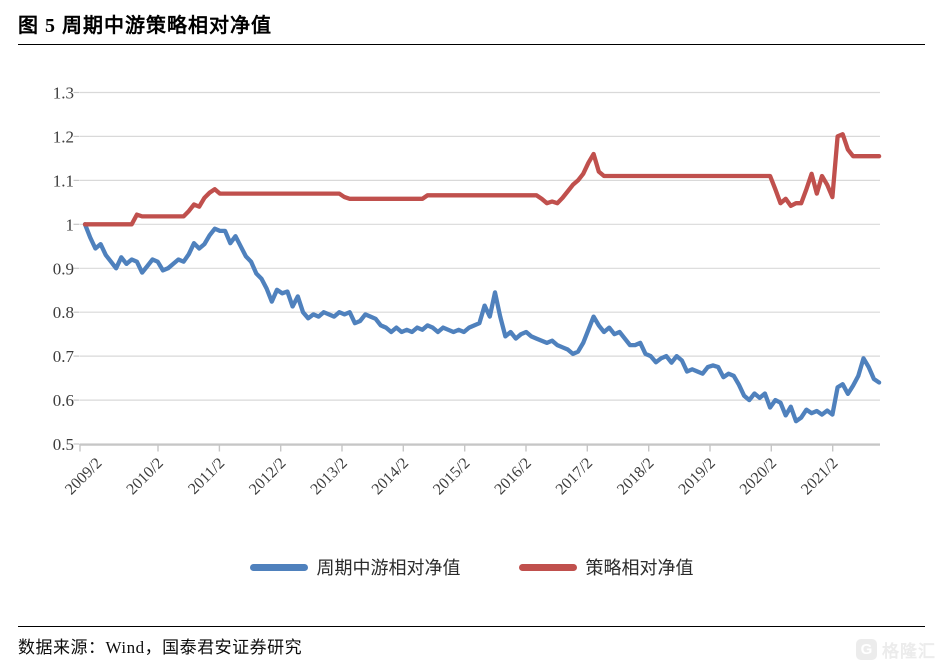  Describe the element at coordinates (512, 476) in the screenshot. I see `x-tick-label: 2016/2` at that location.